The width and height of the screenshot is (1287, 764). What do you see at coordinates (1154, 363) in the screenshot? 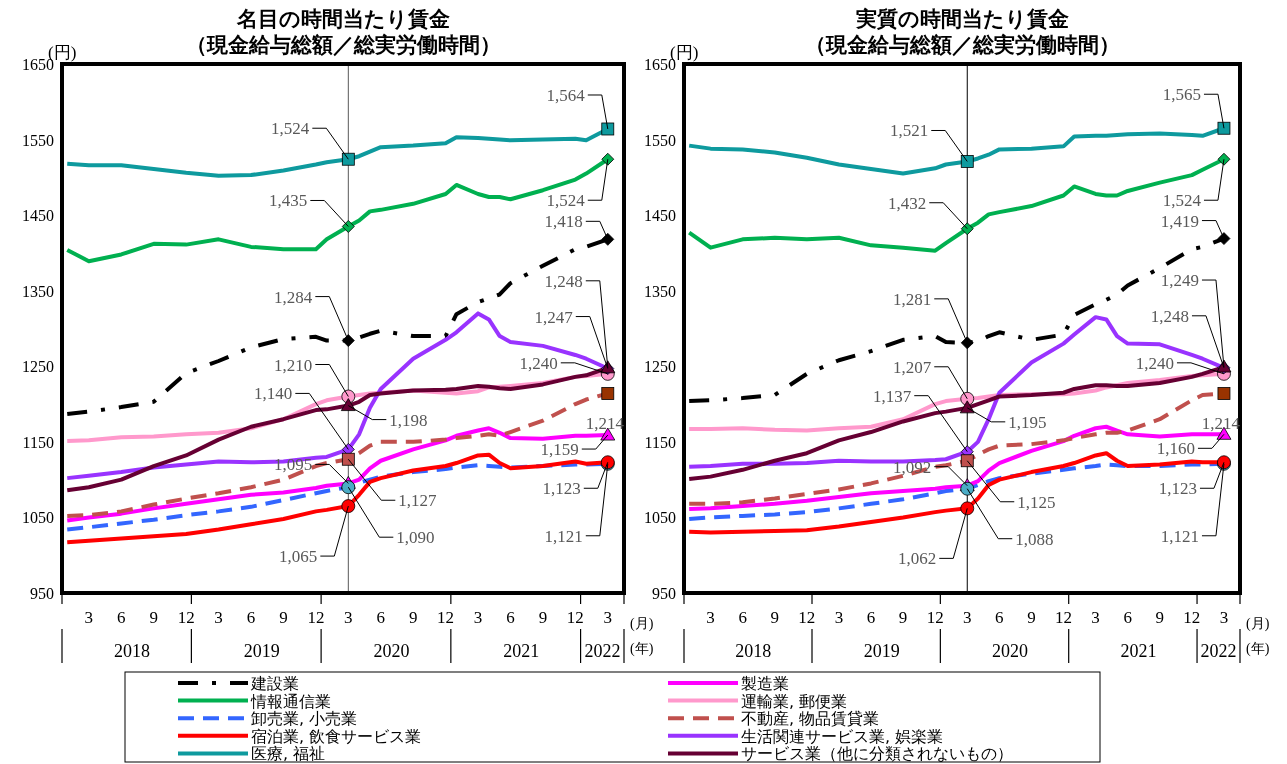
I see `annotation: 1,240` at bounding box center [1154, 363].